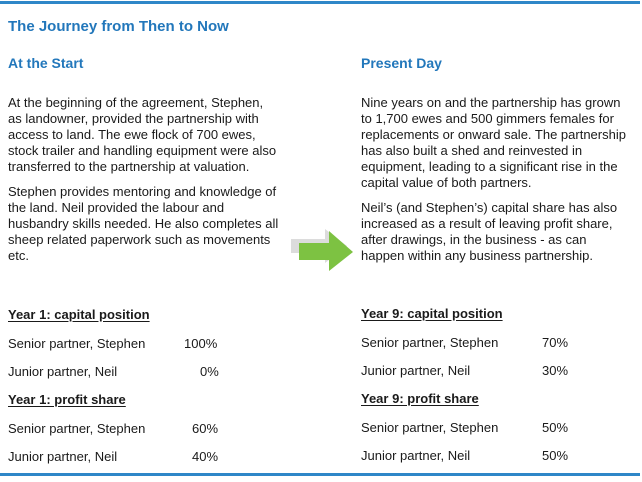 The width and height of the screenshot is (642, 482). I want to click on table-row: Senior partner, Stephen 50%, so click(464, 427).